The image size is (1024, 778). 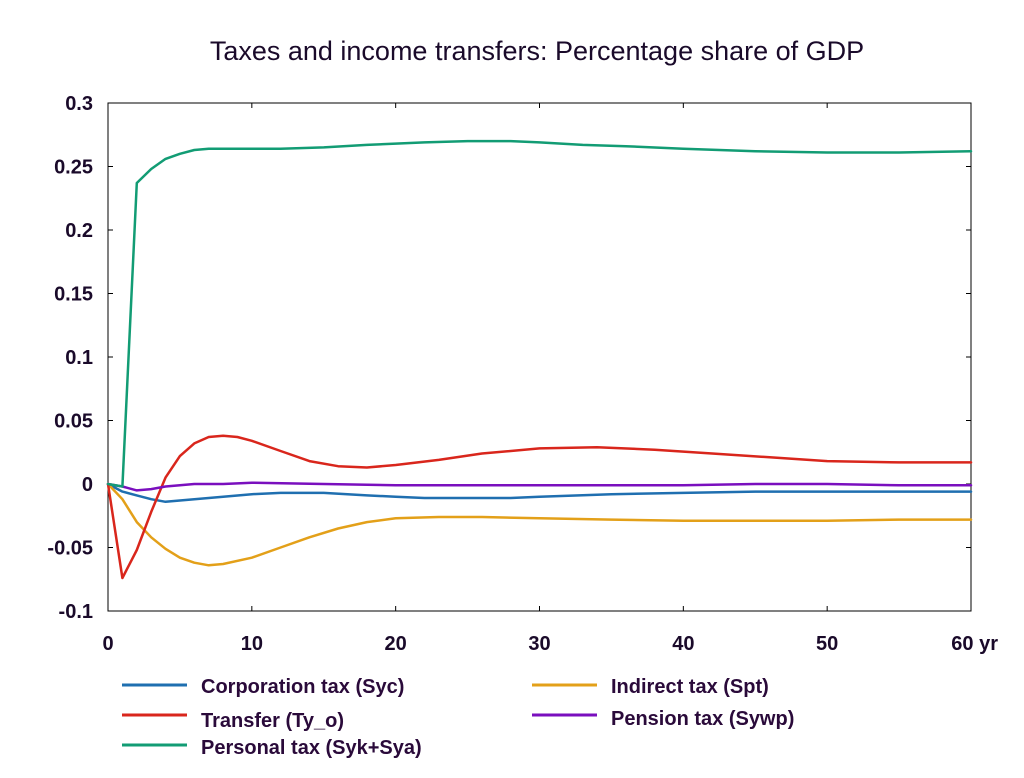 What do you see at coordinates (974, 644) in the screenshot?
I see `x-tick-label: 60 yr` at bounding box center [974, 644].